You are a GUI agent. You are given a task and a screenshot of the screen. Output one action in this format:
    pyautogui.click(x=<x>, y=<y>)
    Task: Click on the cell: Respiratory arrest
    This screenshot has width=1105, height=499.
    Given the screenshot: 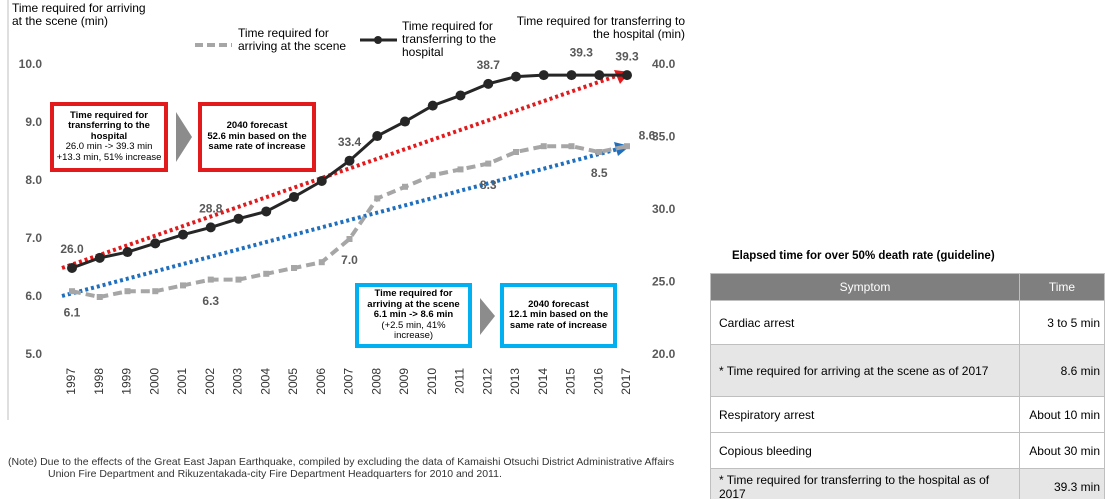 What is the action you would take?
    pyautogui.click(x=865, y=414)
    